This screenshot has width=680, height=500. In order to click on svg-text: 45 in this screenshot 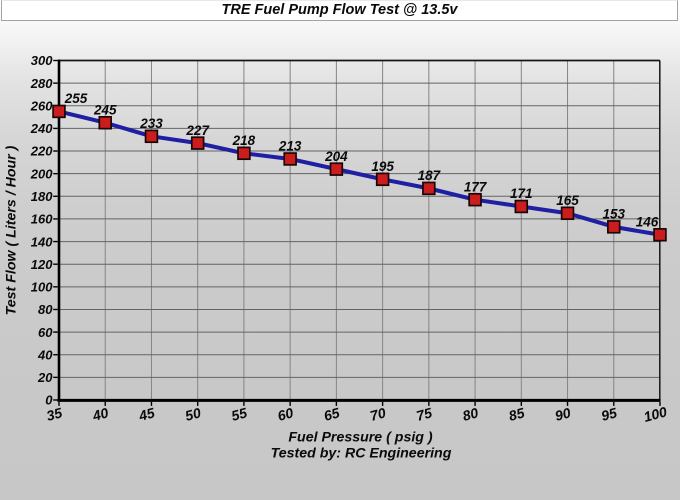, I will do `click(146, 414)`.